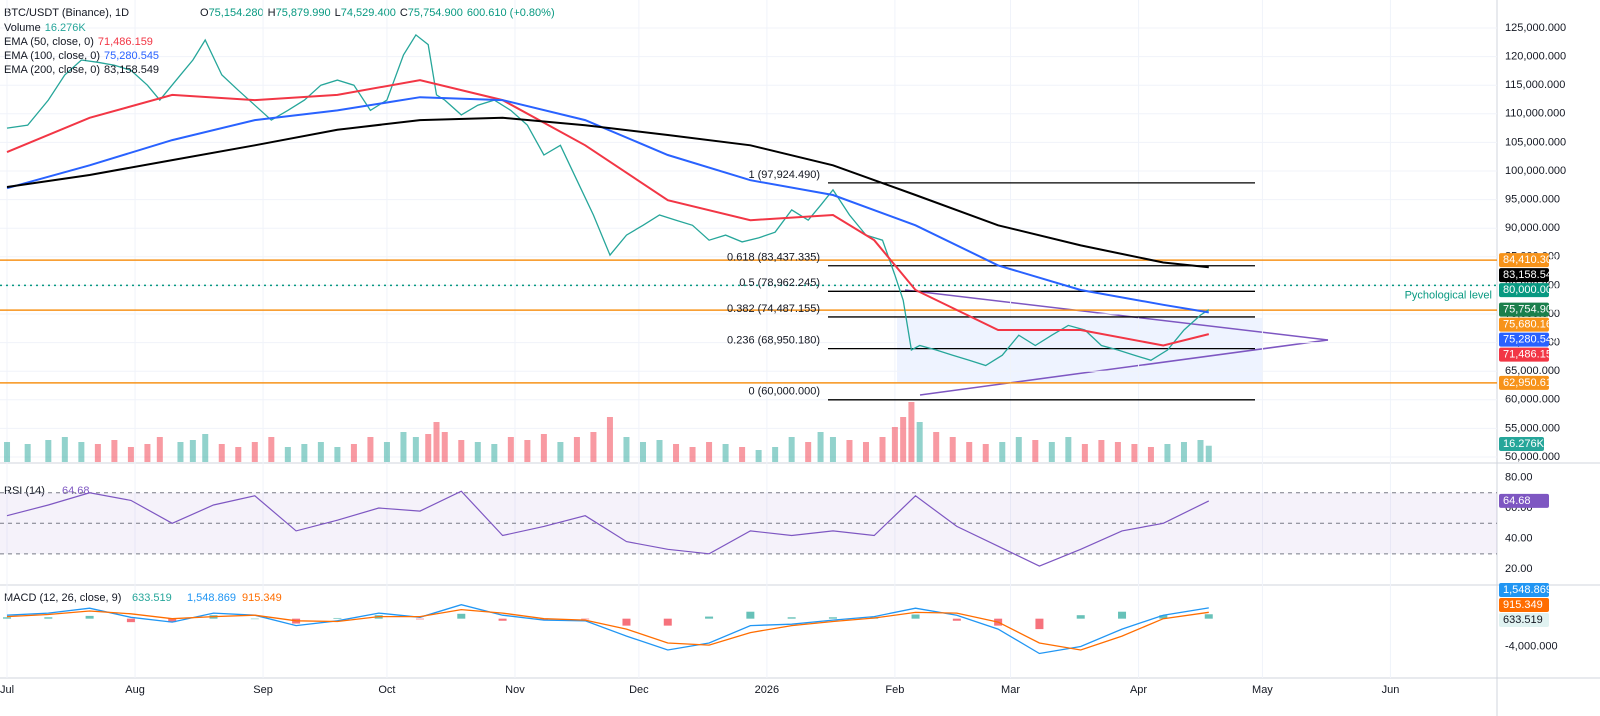  I want to click on y-tick-label: 55,000.000, so click(1532, 428).